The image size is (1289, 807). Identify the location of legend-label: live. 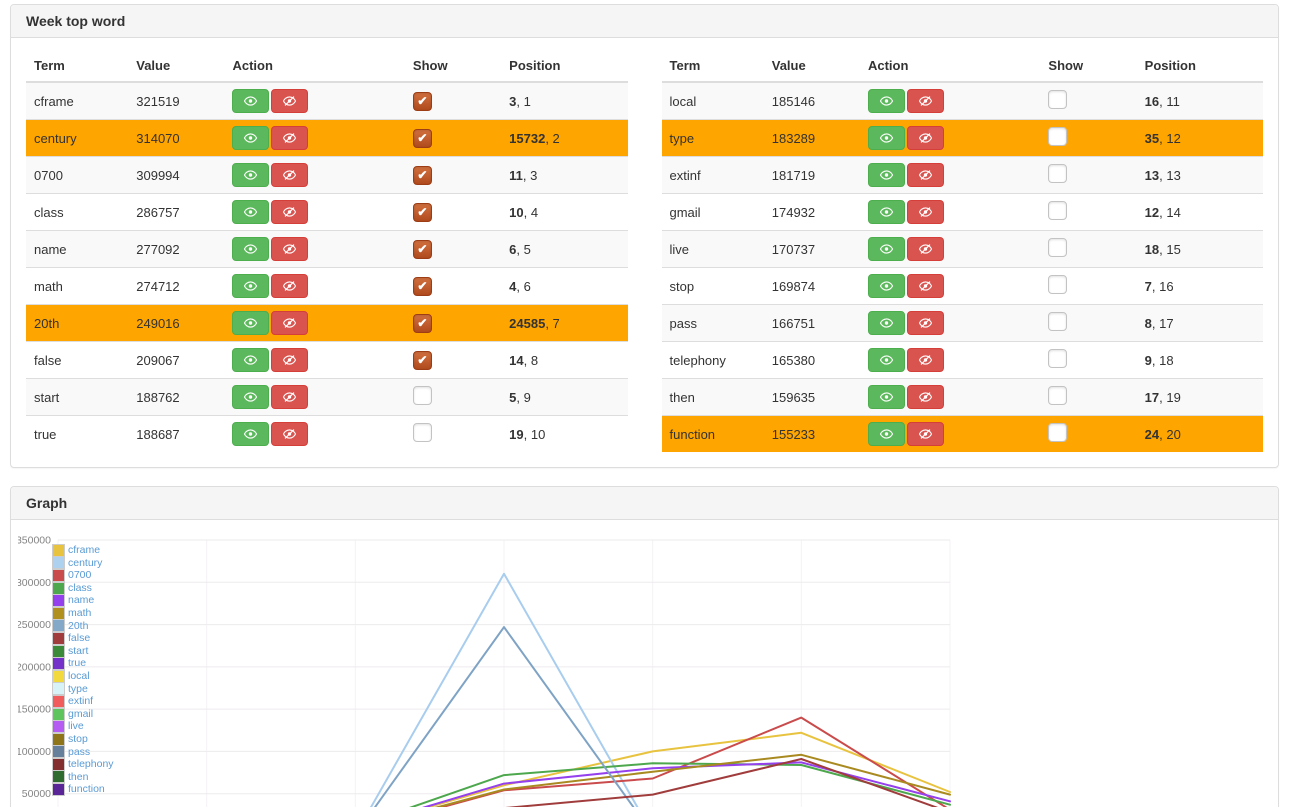
(76, 726).